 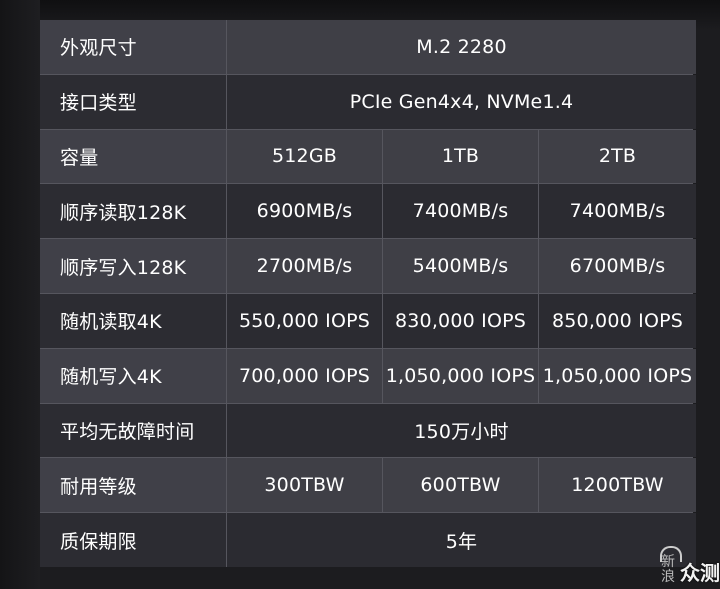 I want to click on row-label-seq-write: 顺序写入128K, so click(x=133, y=266).